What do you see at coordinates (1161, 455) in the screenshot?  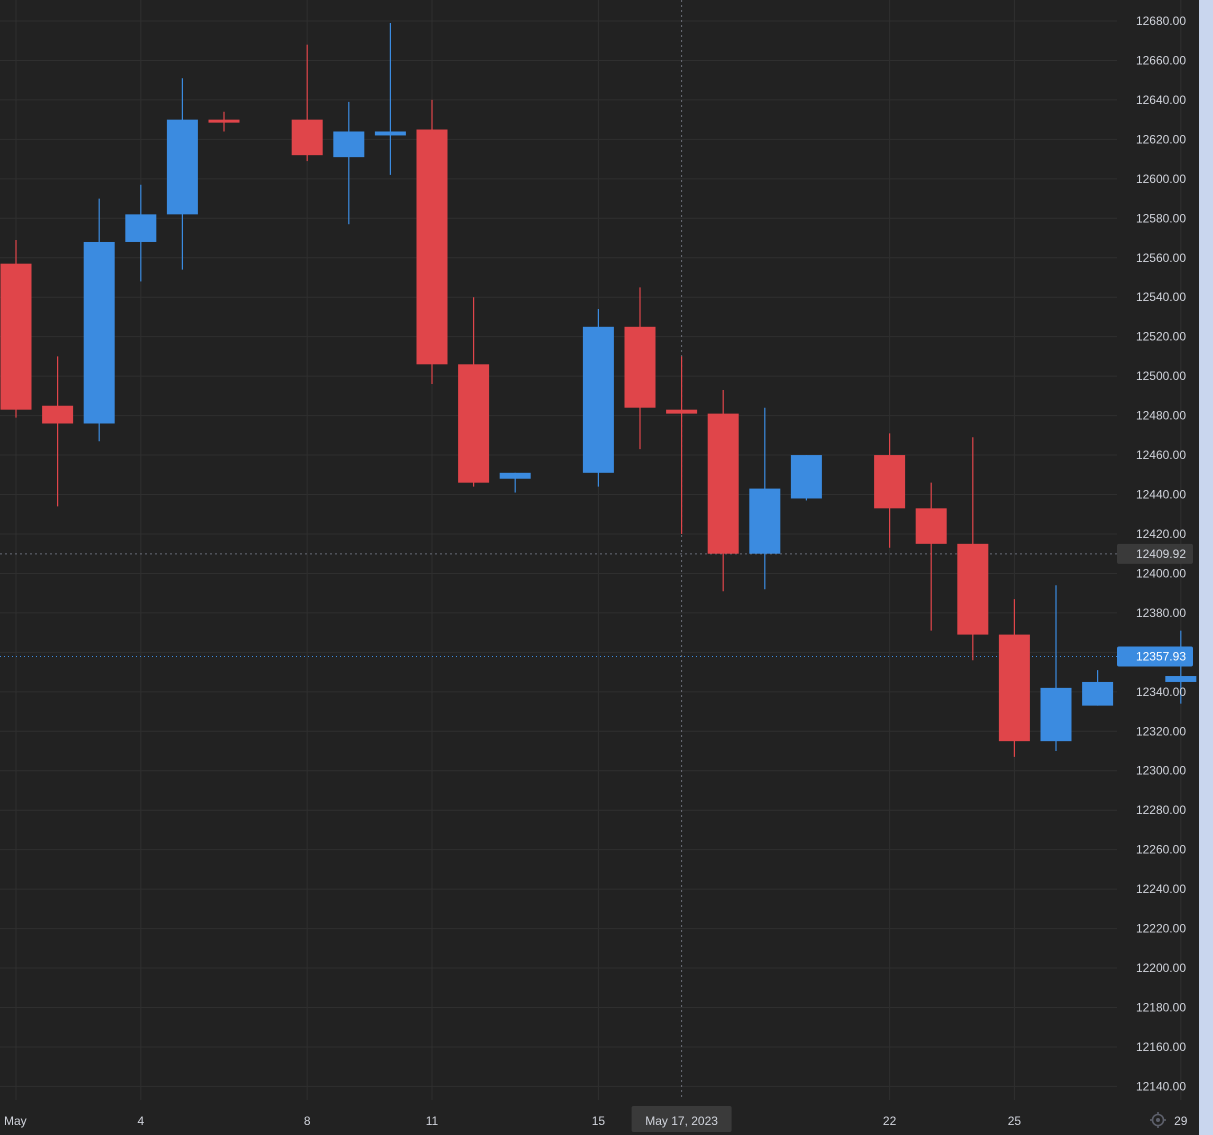 I see `y-tick-label: 12460.00` at bounding box center [1161, 455].